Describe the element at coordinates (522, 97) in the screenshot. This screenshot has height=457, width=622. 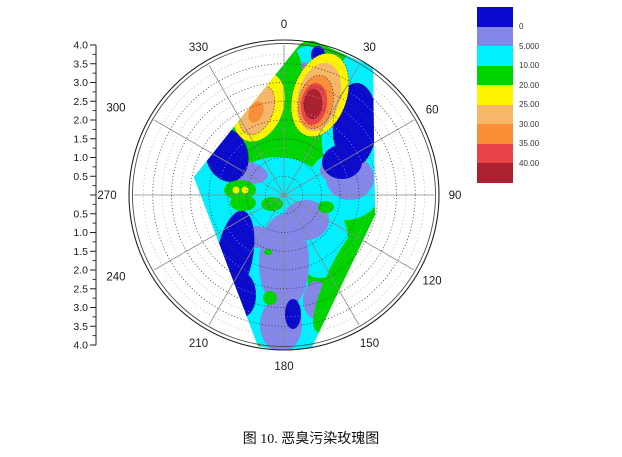
I see `color-scale-legend: 0 5.000 10.00 20.00 25.00 30.00 35.00 40.00` at that location.